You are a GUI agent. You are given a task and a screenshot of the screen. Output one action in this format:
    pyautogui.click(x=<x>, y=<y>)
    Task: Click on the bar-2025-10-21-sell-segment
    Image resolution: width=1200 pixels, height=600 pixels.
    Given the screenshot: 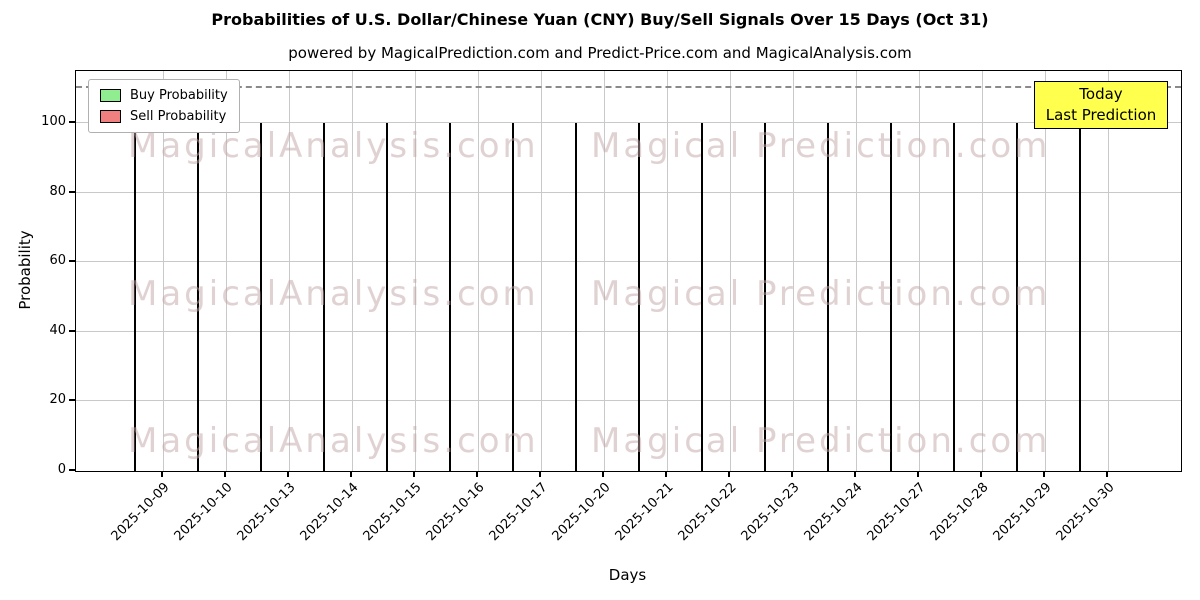 What is the action you would take?
    pyautogui.click(x=639, y=210)
    